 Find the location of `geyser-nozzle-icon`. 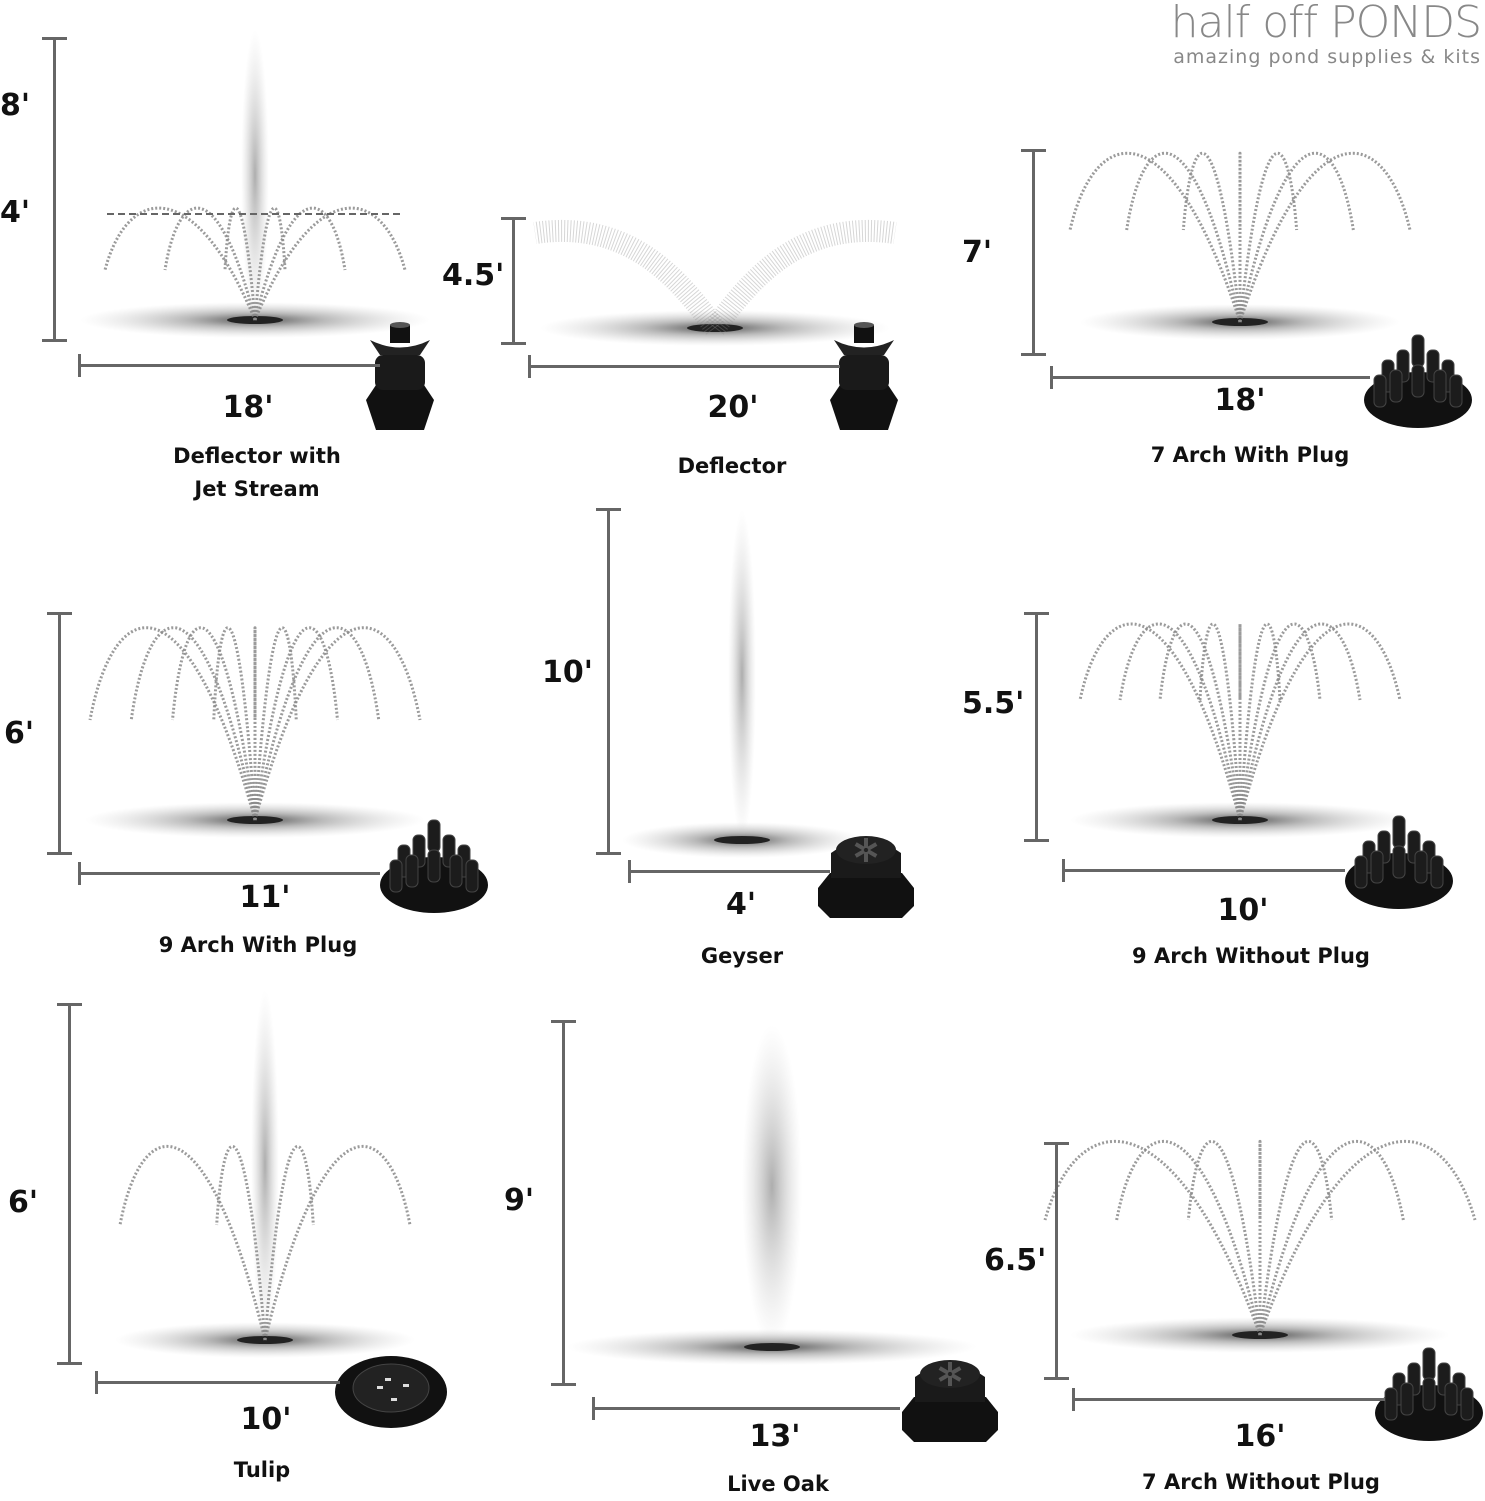

geyser-nozzle-icon is located at coordinates (866, 877).